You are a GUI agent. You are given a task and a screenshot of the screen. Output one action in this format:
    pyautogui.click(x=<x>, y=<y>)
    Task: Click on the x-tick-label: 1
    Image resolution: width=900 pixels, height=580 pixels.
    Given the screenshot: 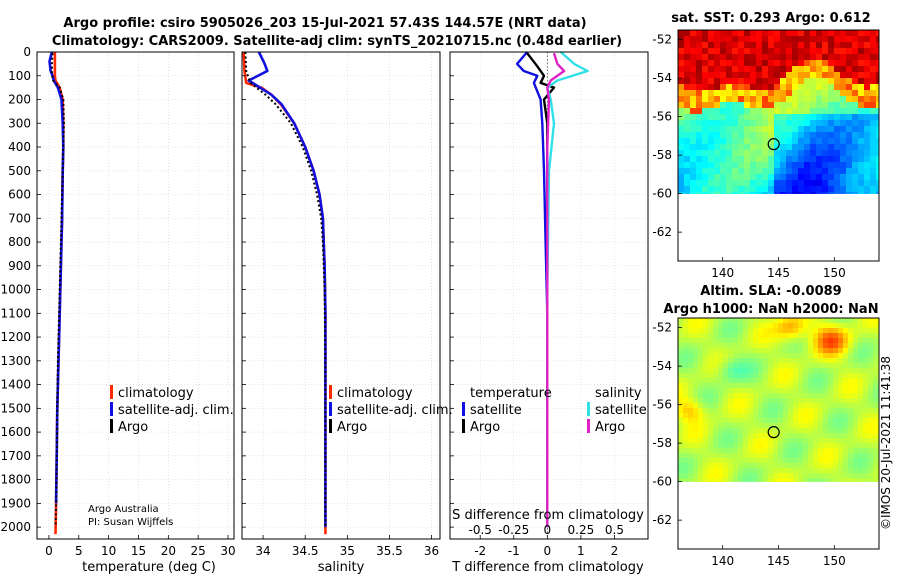 What is the action you would take?
    pyautogui.click(x=581, y=551)
    